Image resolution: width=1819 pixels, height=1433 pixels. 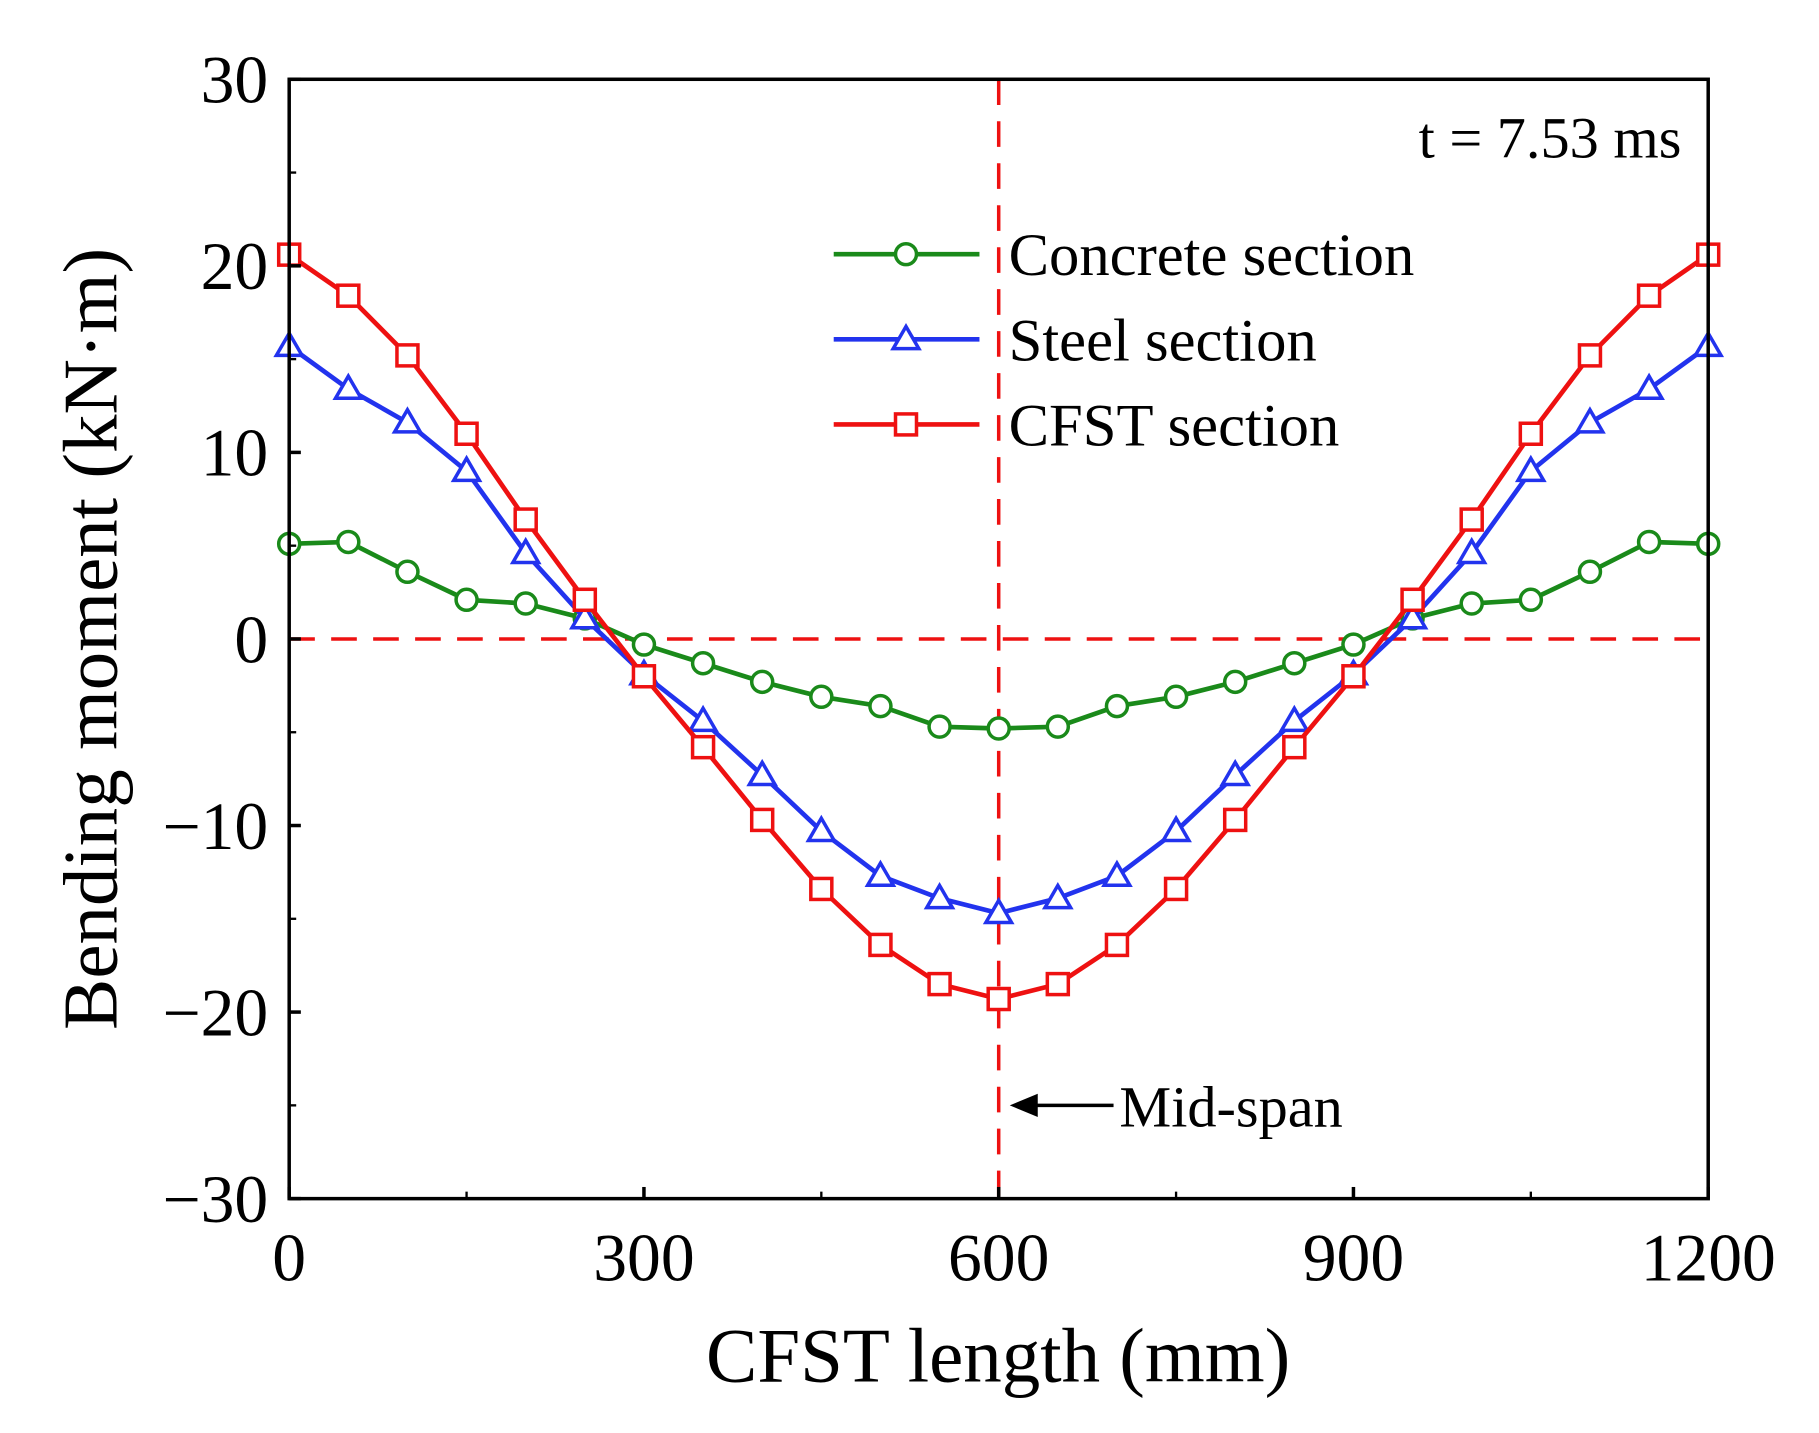 I want to click on midspan-annotation: Mid-span, so click(x=1176, y=1106).